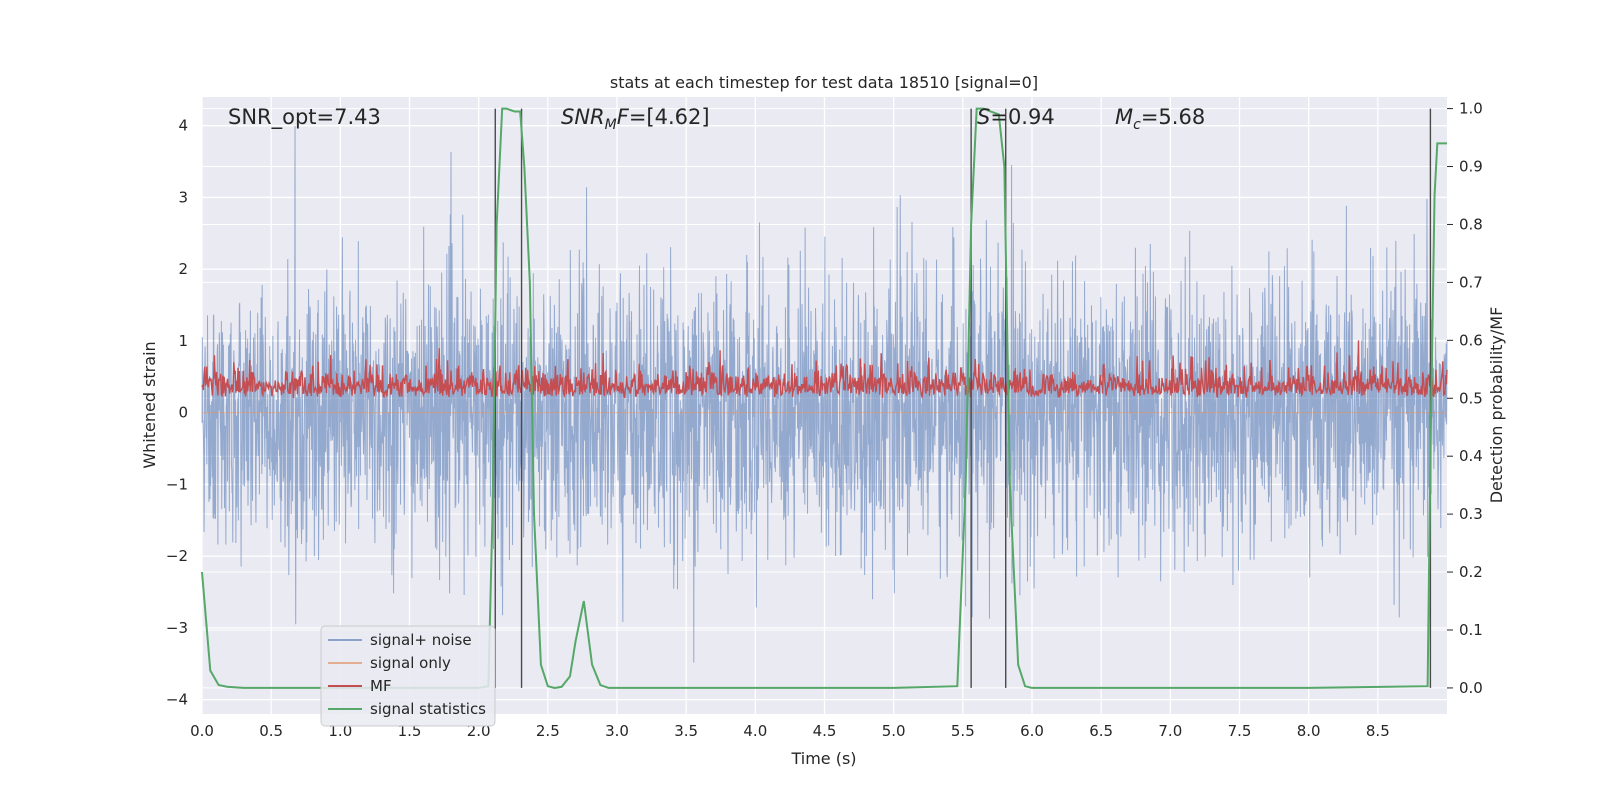  What do you see at coordinates (1022, 117) in the screenshot?
I see `annotation-s-value: =0.94` at bounding box center [1022, 117].